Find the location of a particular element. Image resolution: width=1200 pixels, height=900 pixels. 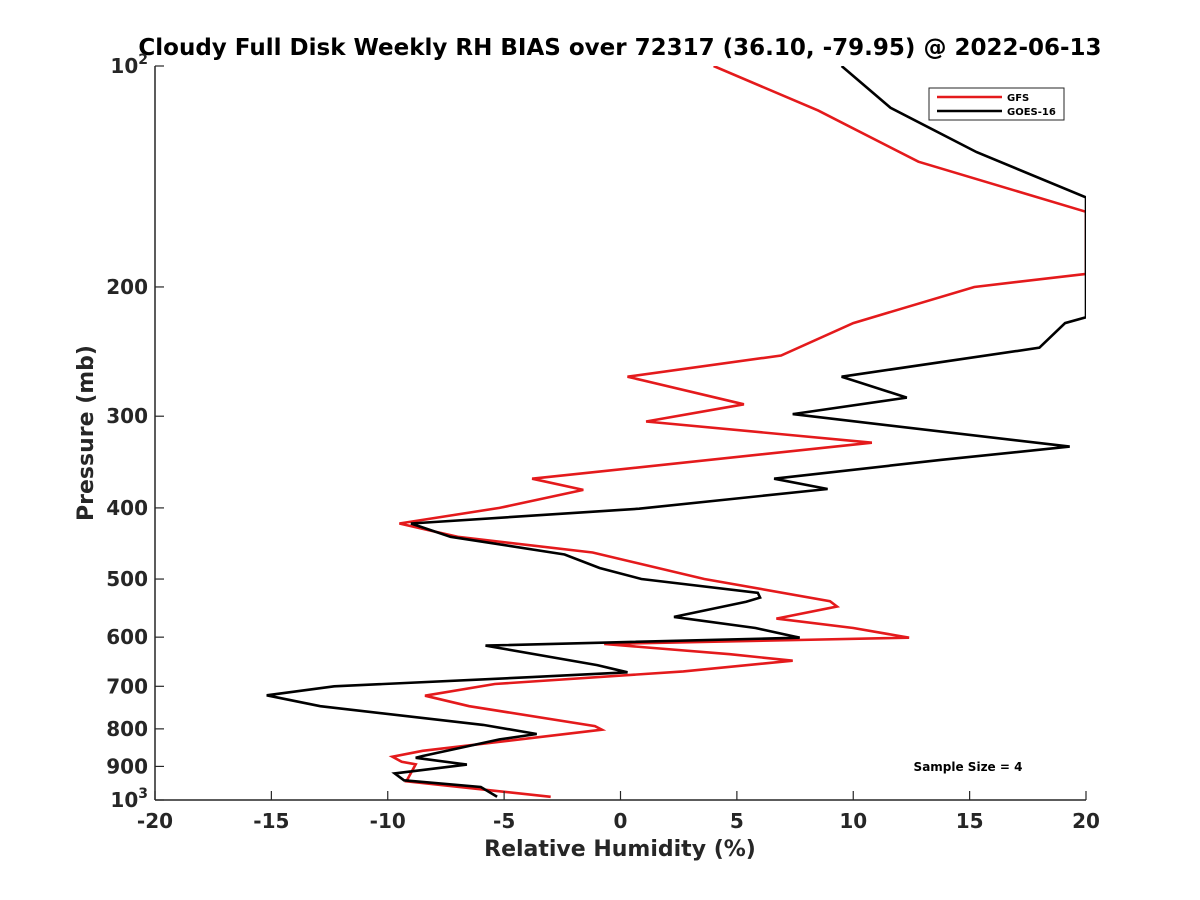

y-tick-label: 400 is located at coordinates (127, 508).